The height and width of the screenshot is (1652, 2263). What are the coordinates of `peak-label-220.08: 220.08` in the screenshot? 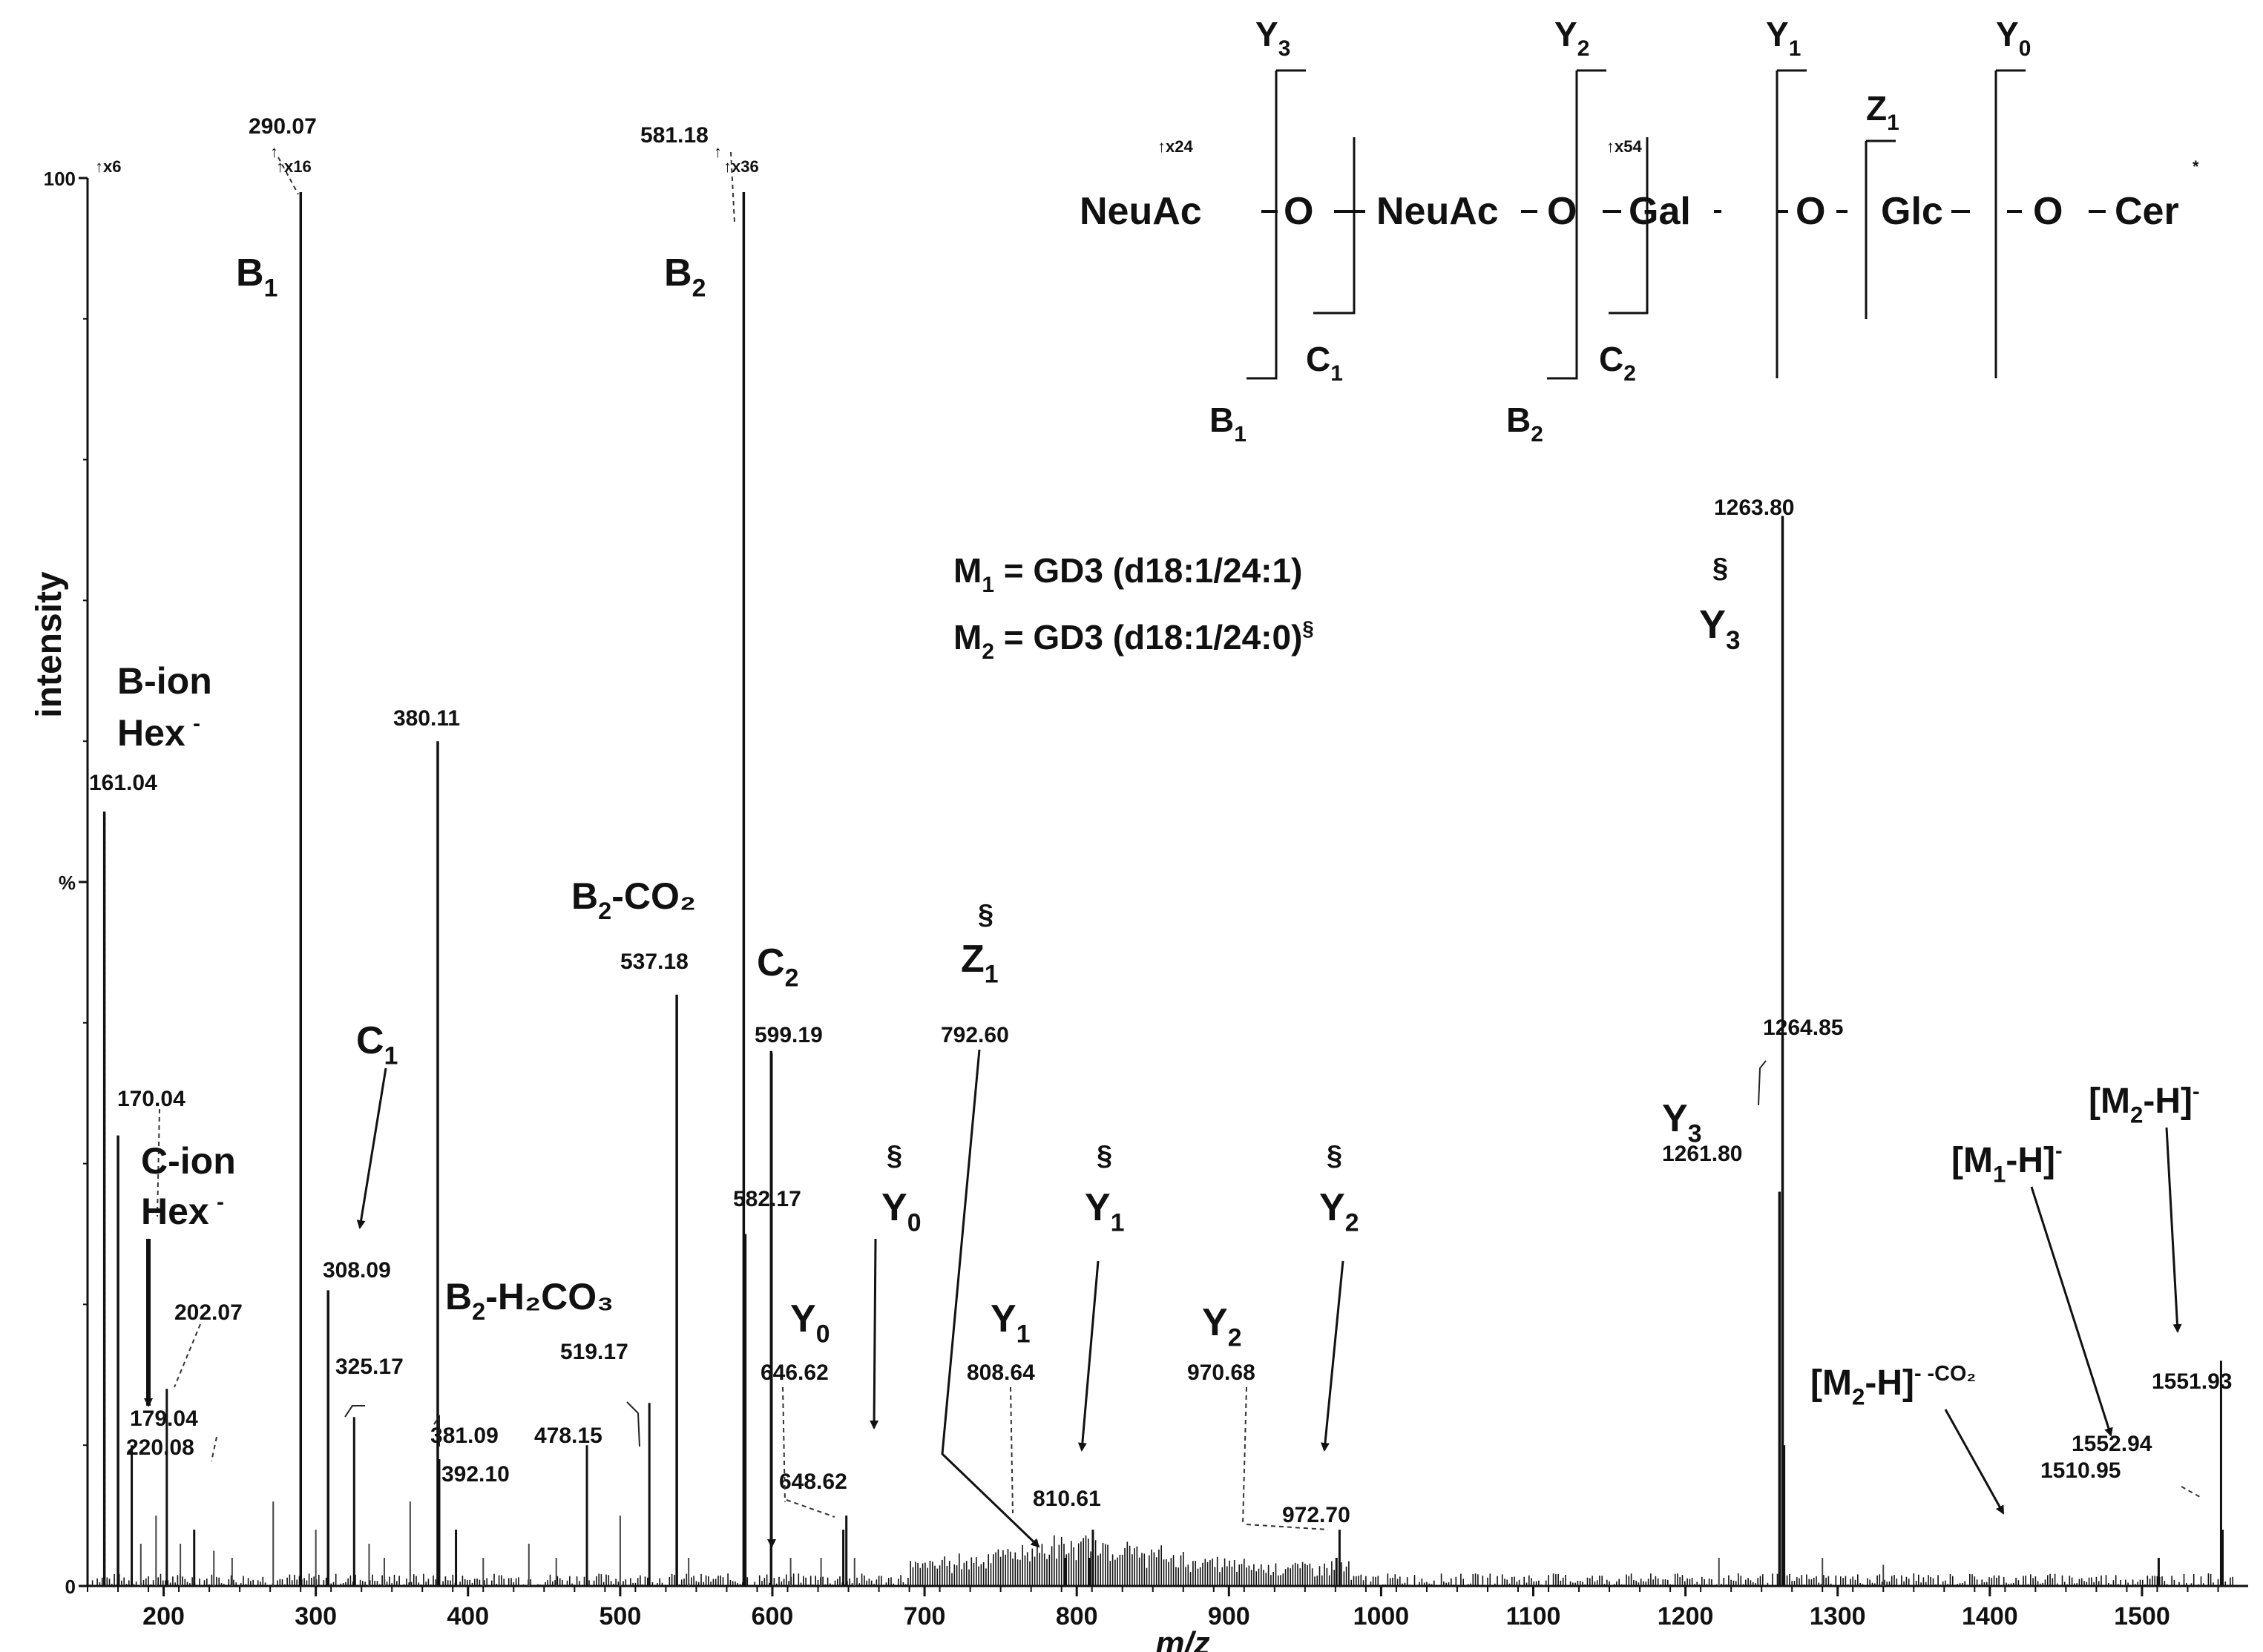 It's located at (160, 1447).